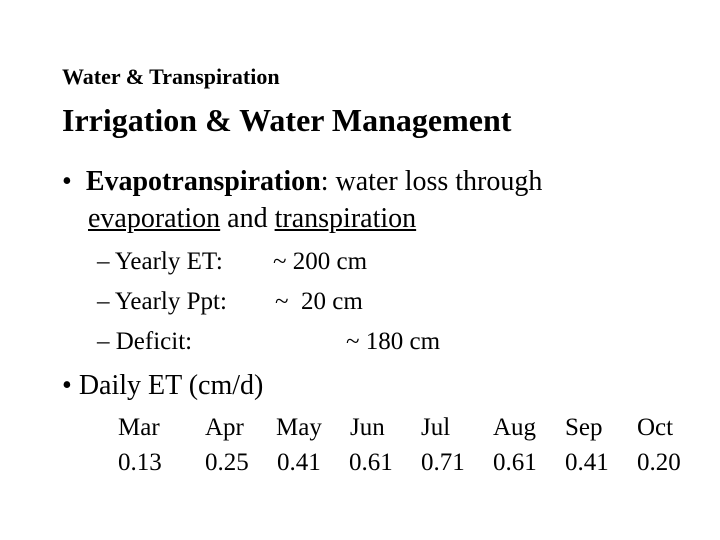  I want to click on bullet-evapotranspiration: • Evapotranspiration: water loss through, so click(302, 182).